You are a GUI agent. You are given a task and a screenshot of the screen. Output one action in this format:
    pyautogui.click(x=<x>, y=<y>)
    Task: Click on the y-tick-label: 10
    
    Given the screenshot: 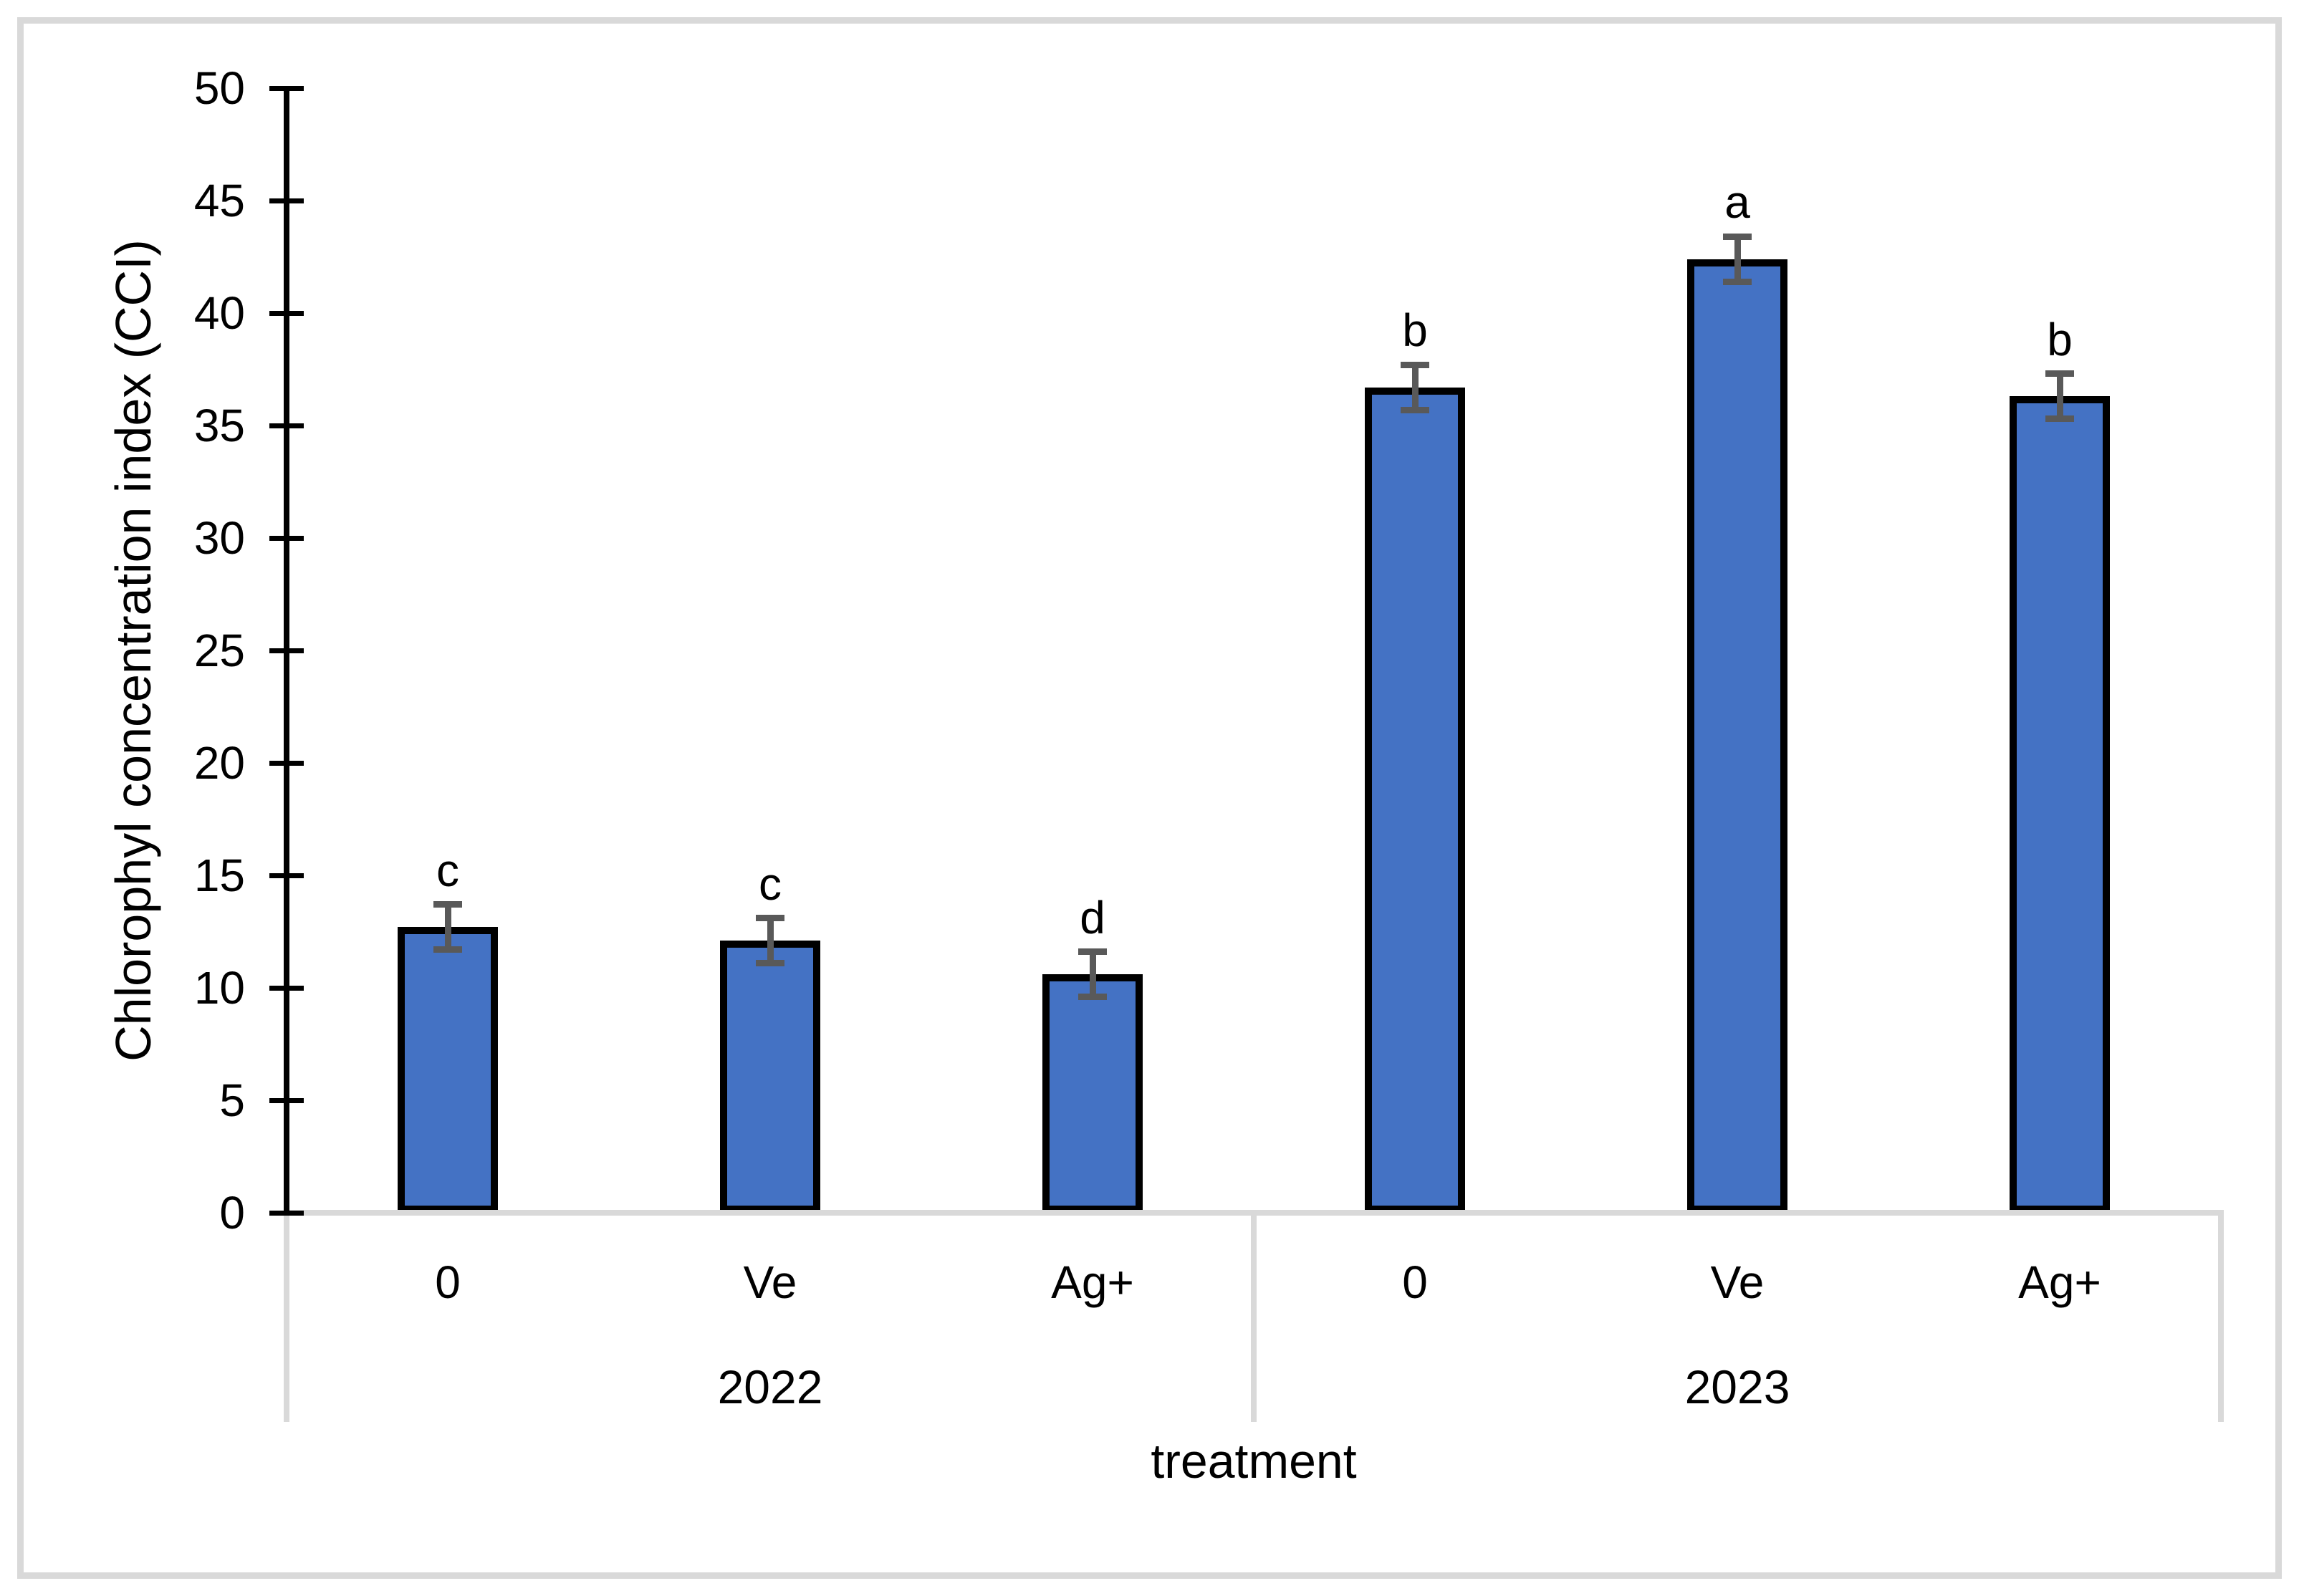 What is the action you would take?
    pyautogui.click(x=219, y=988)
    